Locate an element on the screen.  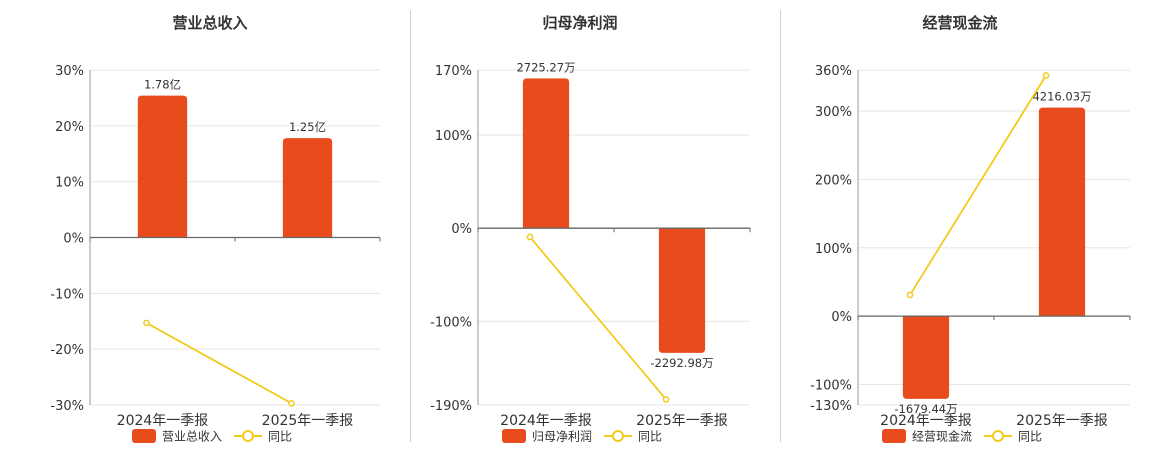
y-tick-label: -30% is located at coordinates (67, 406).